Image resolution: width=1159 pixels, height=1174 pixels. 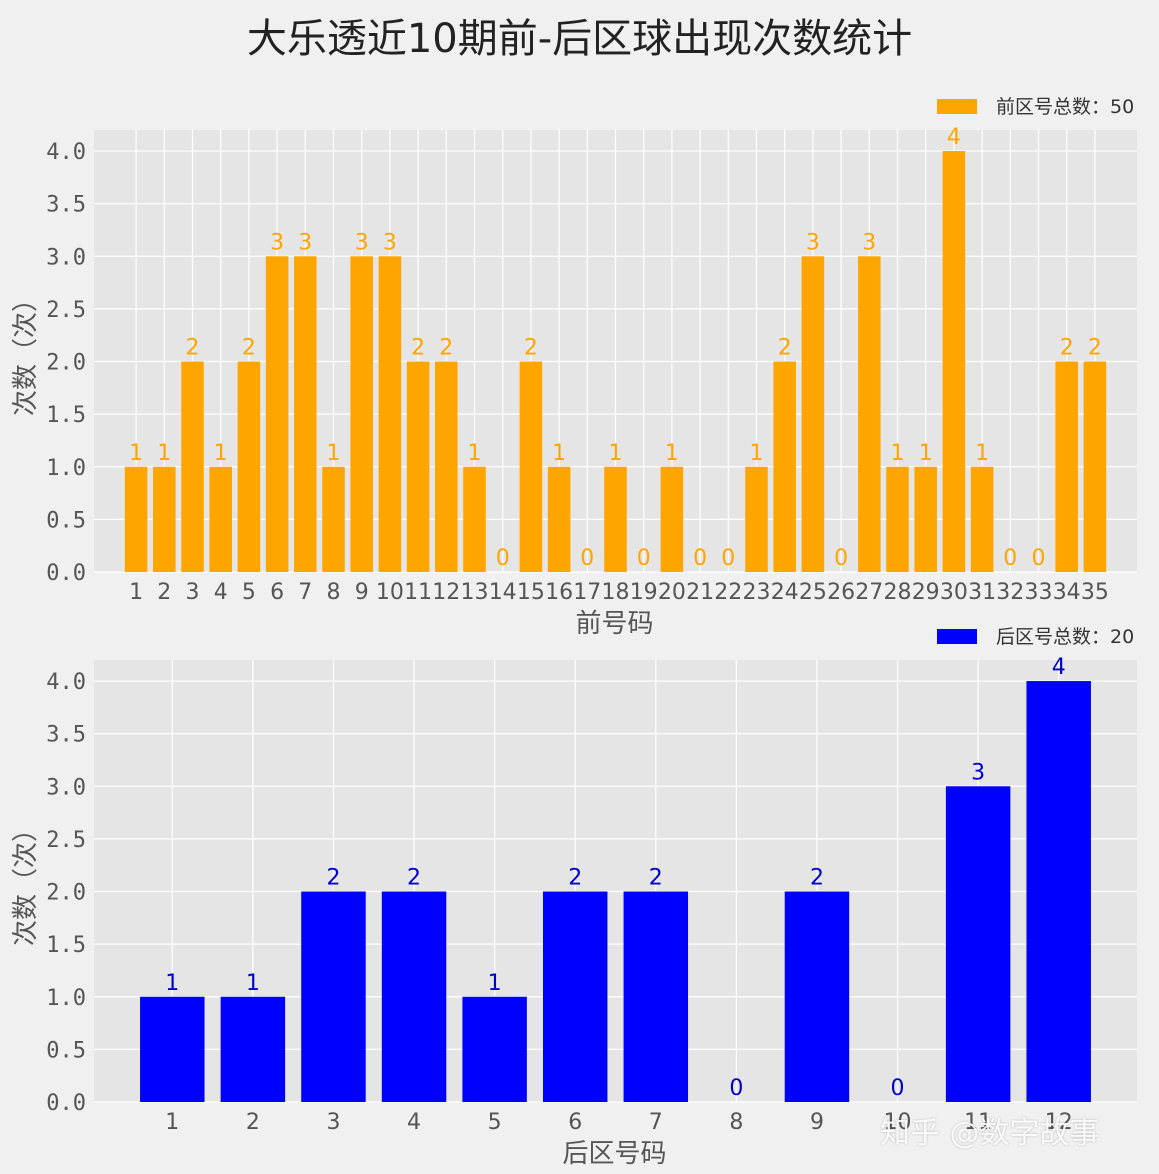 What do you see at coordinates (1065, 107) in the screenshot?
I see `legend-label: 前区号总数：50` at bounding box center [1065, 107].